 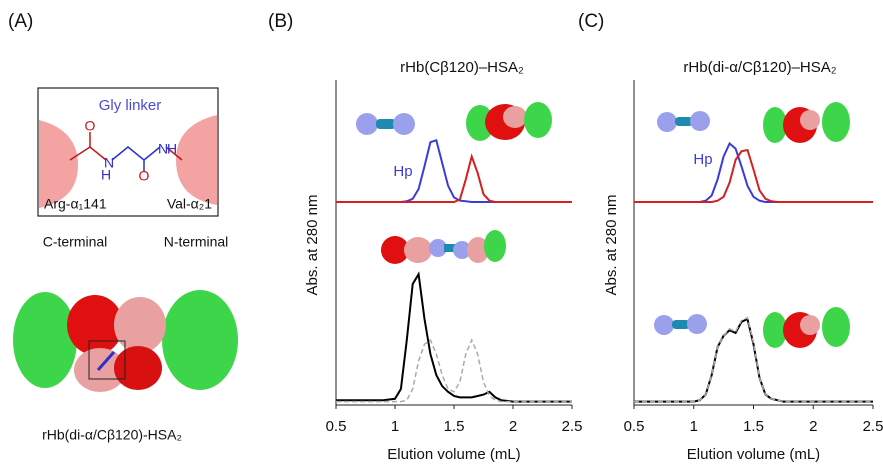 What do you see at coordinates (280, 21) in the screenshot?
I see `panel-label: (B)` at bounding box center [280, 21].